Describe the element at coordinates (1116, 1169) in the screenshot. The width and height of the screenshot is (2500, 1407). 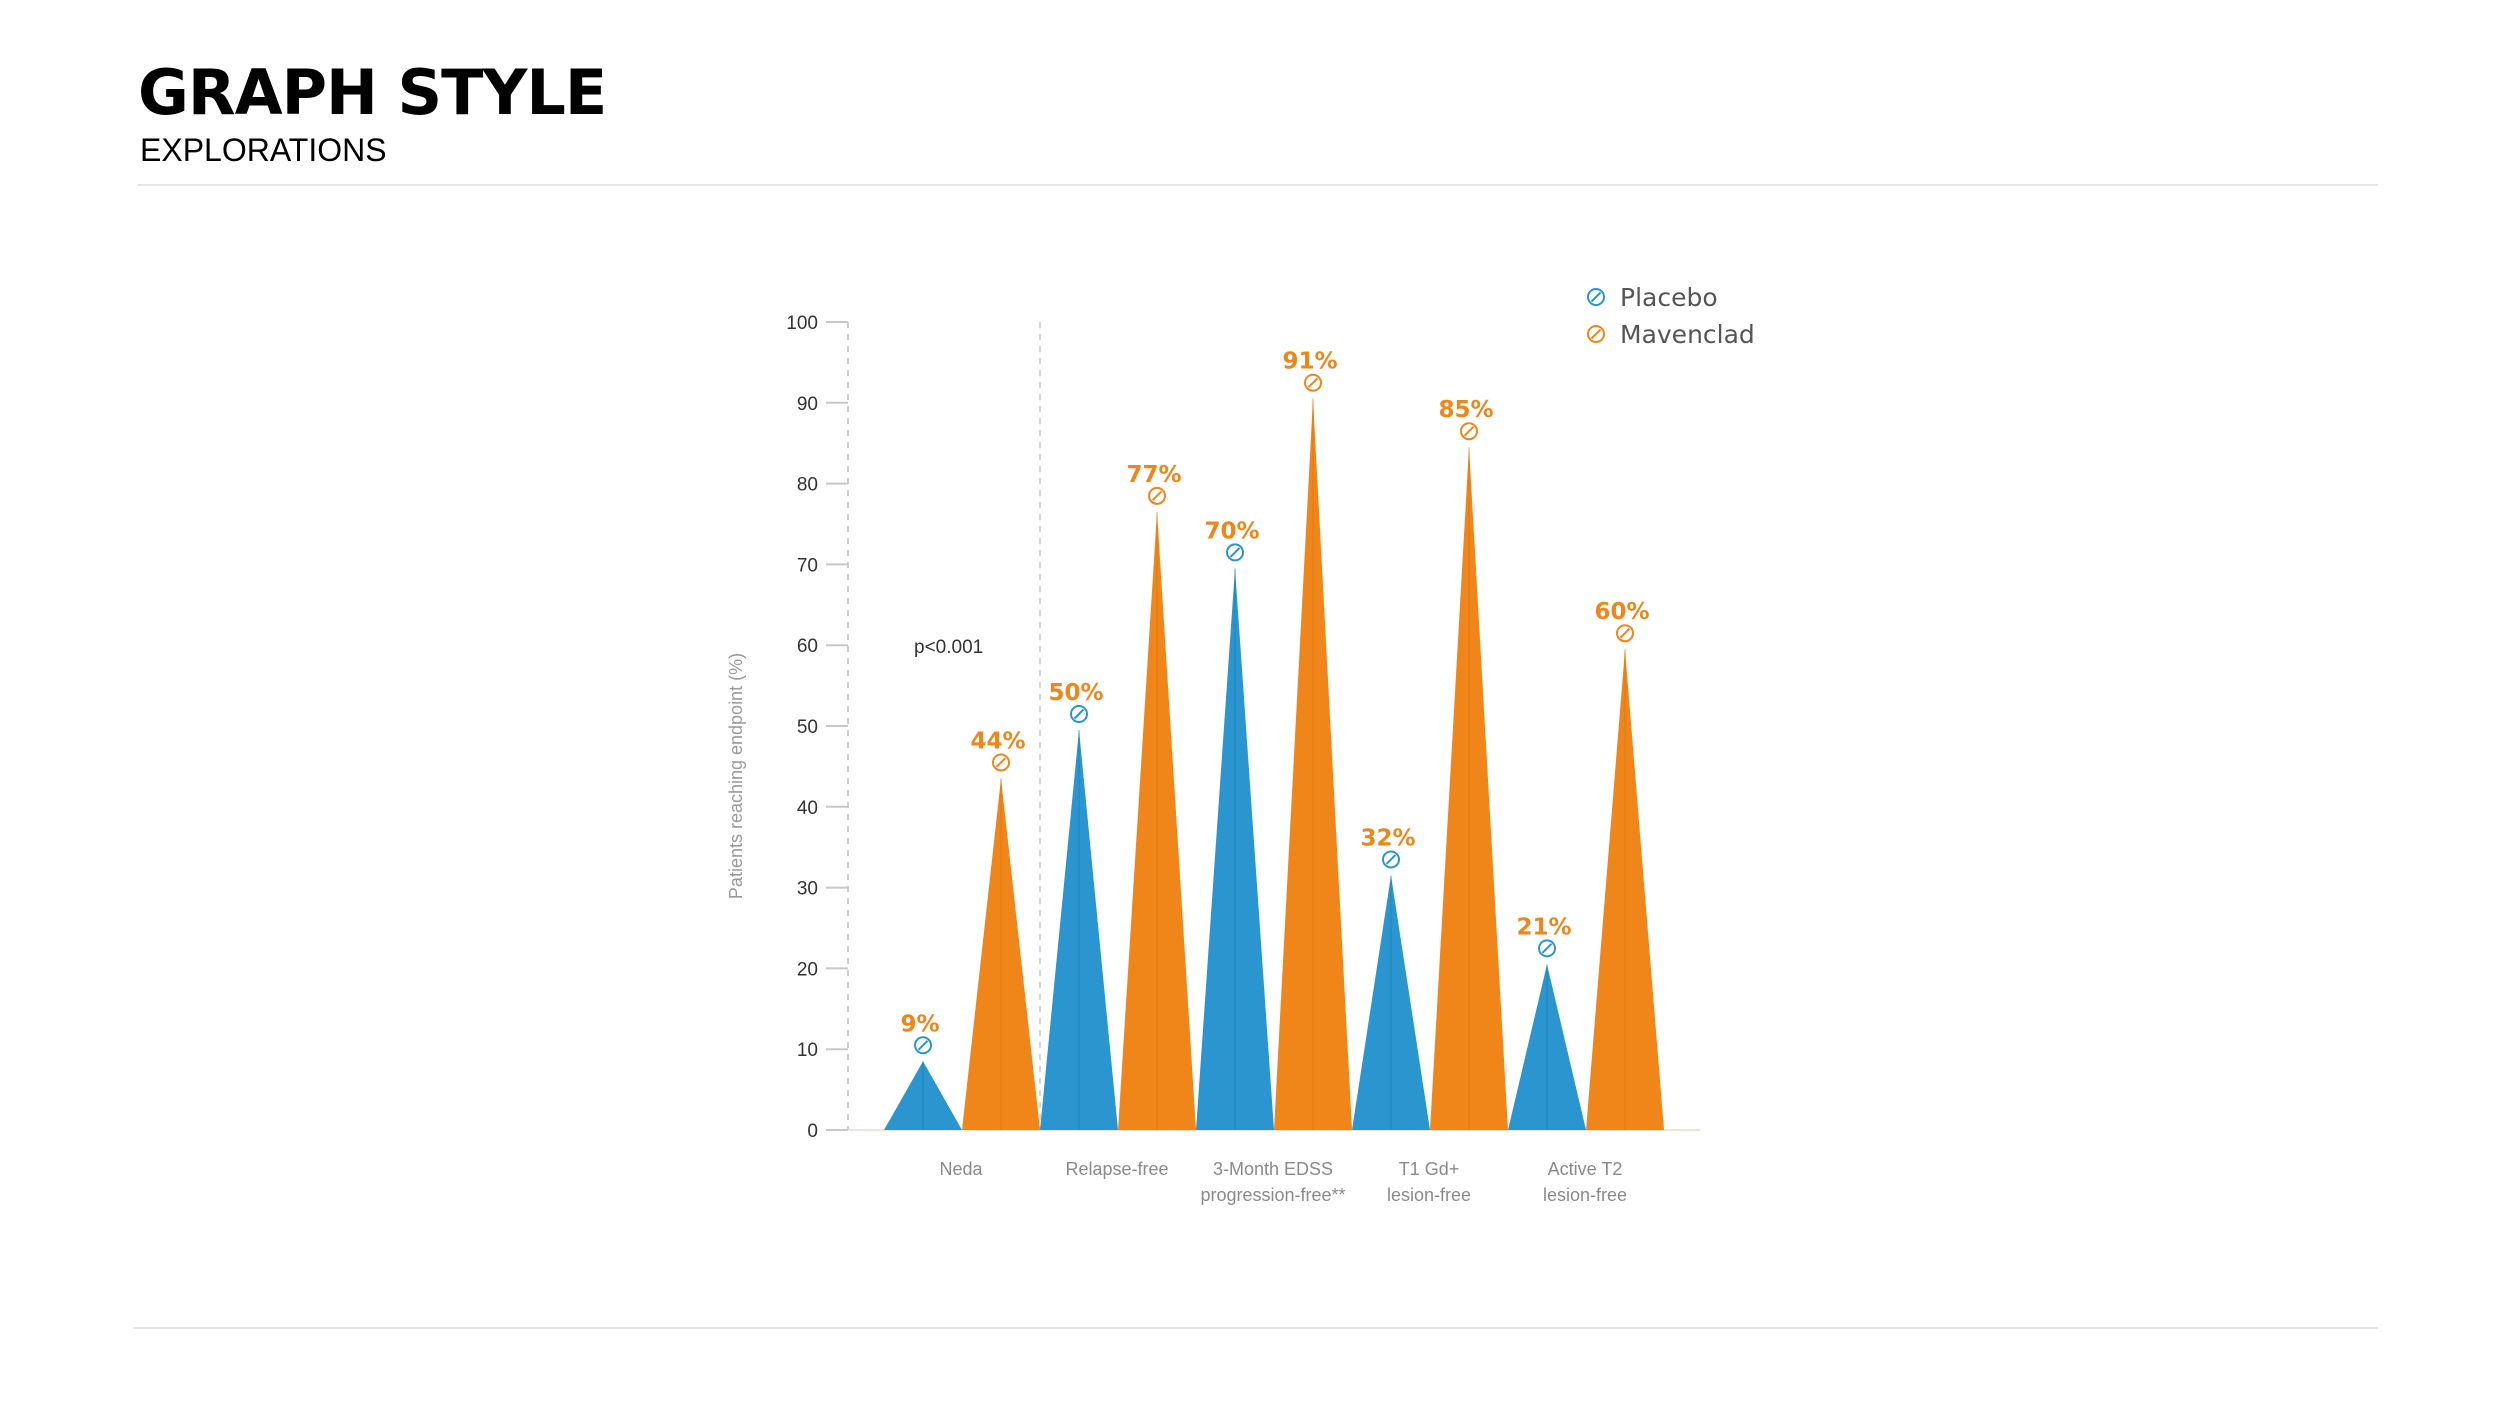
I see `category-label: Relapse-free` at that location.